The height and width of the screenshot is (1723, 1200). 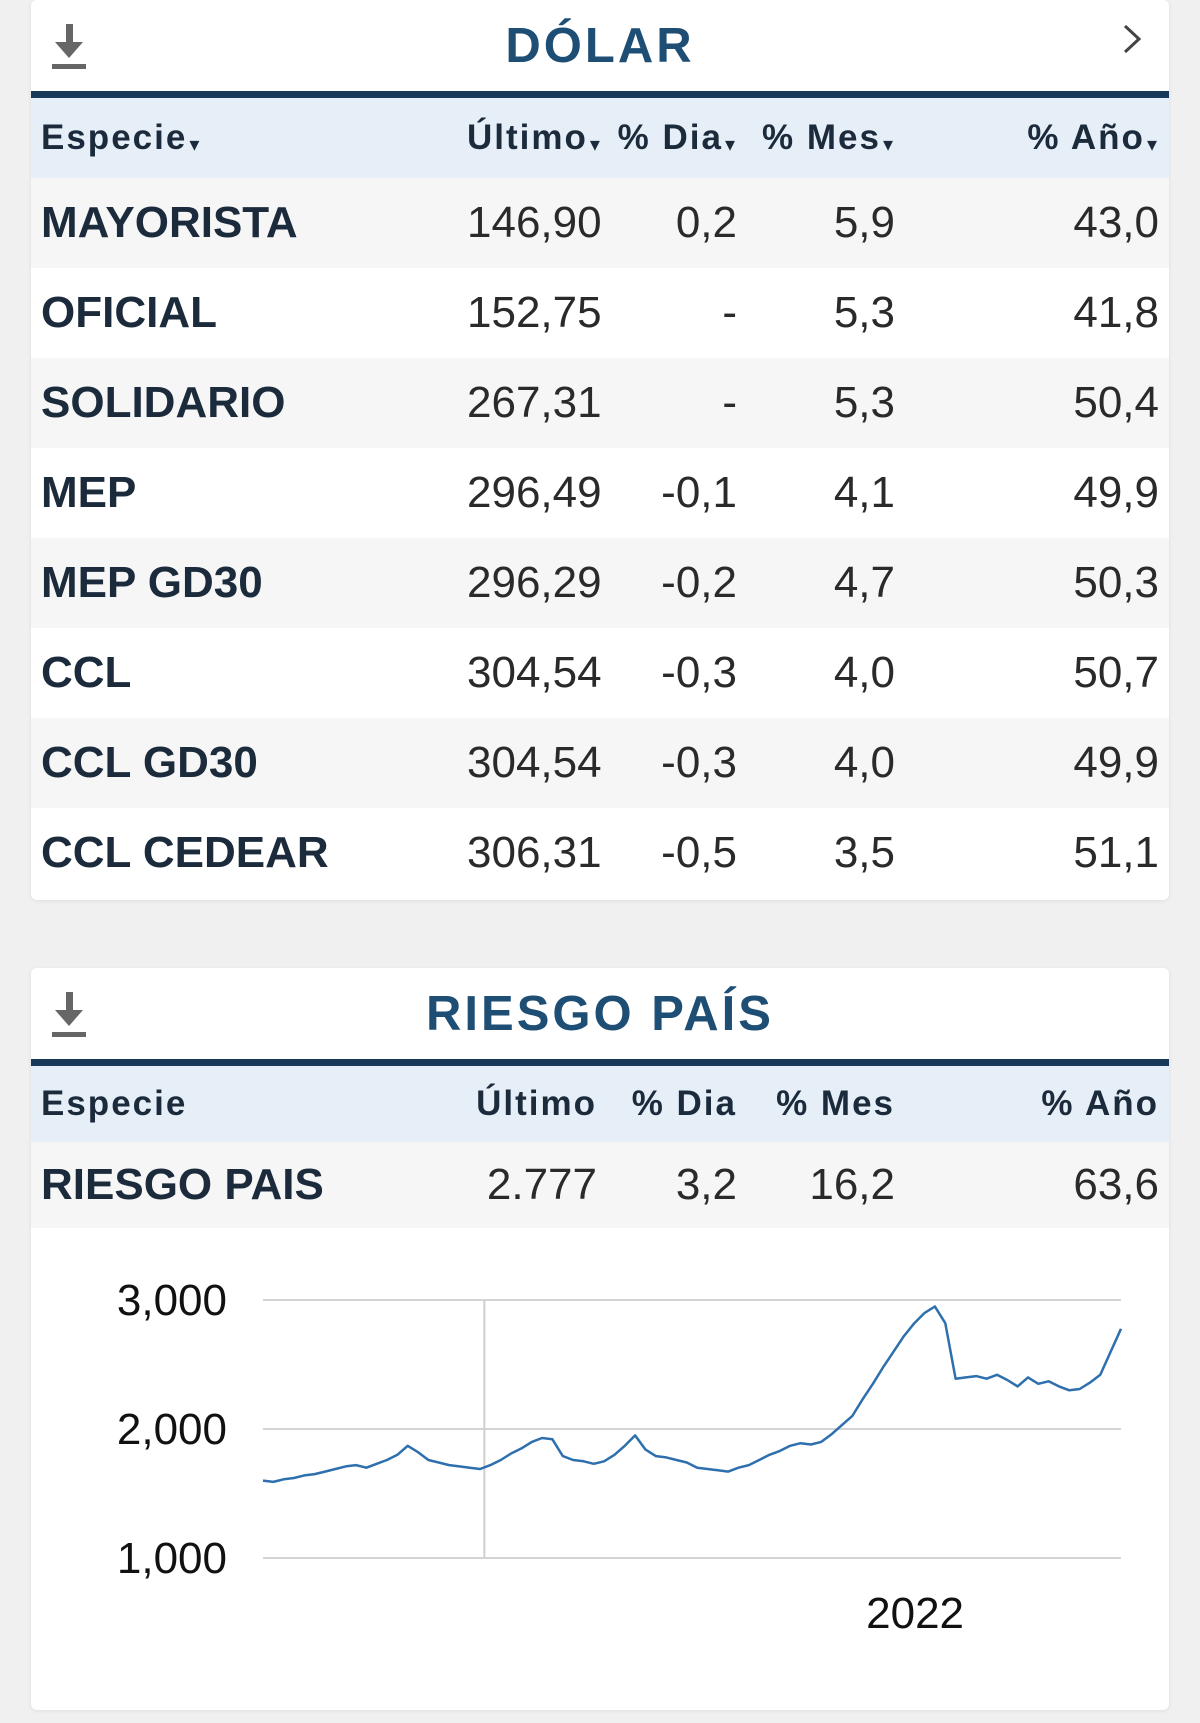 I want to click on especie-cell: RIESGO PAIS, so click(x=244, y=1185).